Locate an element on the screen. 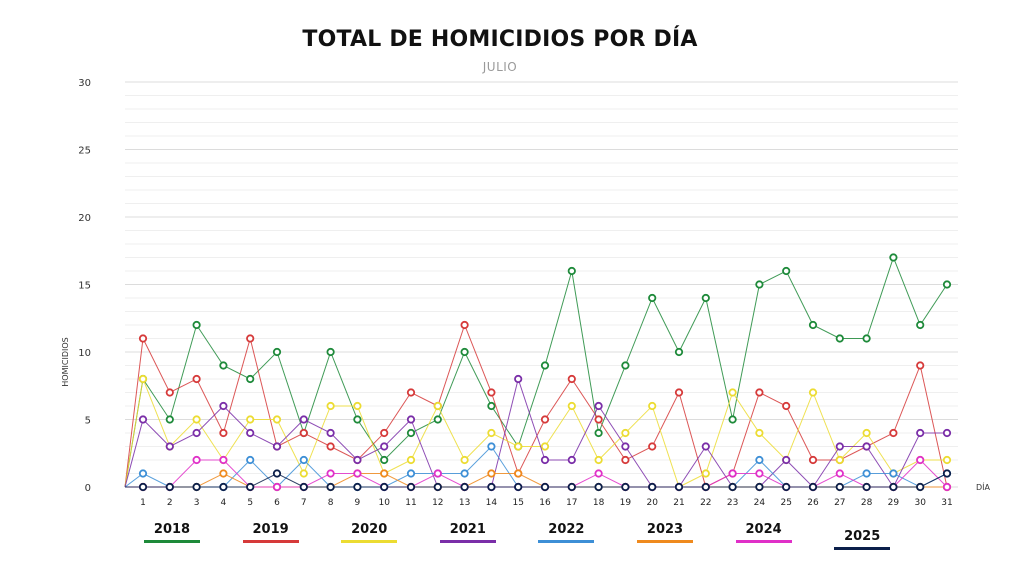 The width and height of the screenshot is (1024, 576). legend-label: 2023 is located at coordinates (665, 529).